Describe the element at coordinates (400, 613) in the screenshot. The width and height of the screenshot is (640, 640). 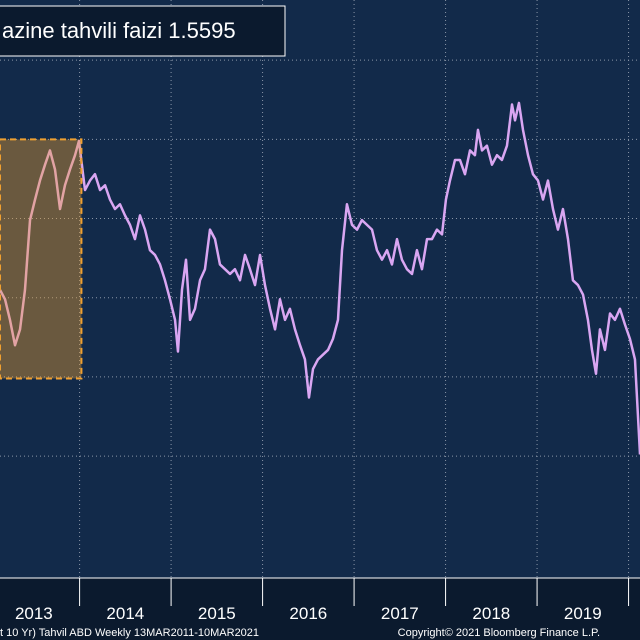
I see `x-tick-label: 2017` at that location.